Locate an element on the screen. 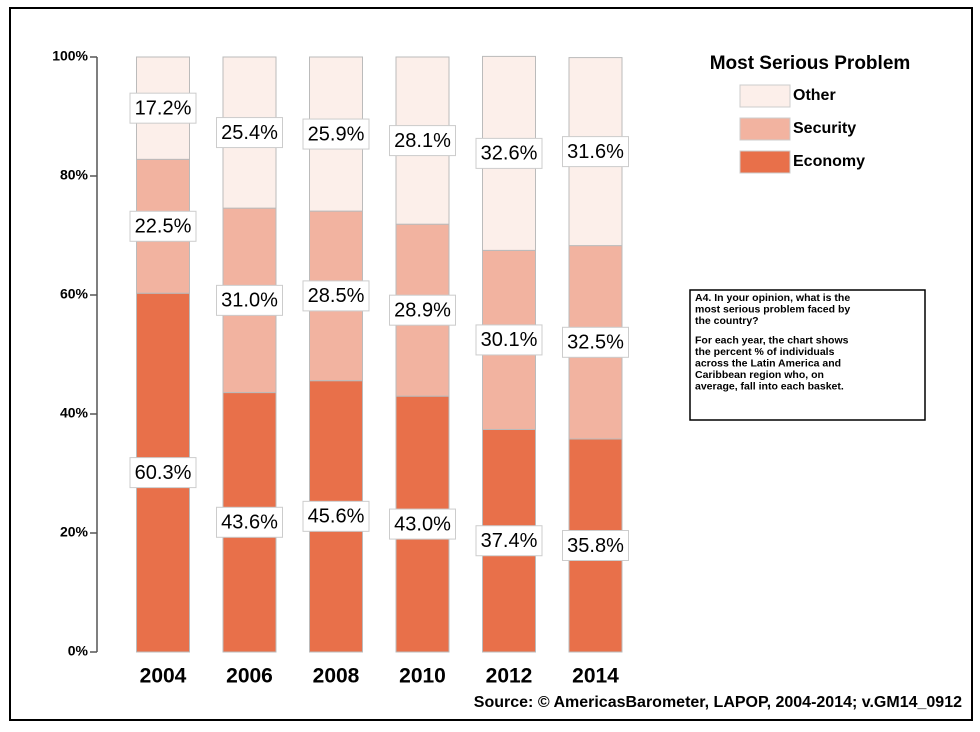  x-tick-label: 2010 is located at coordinates (422, 676).